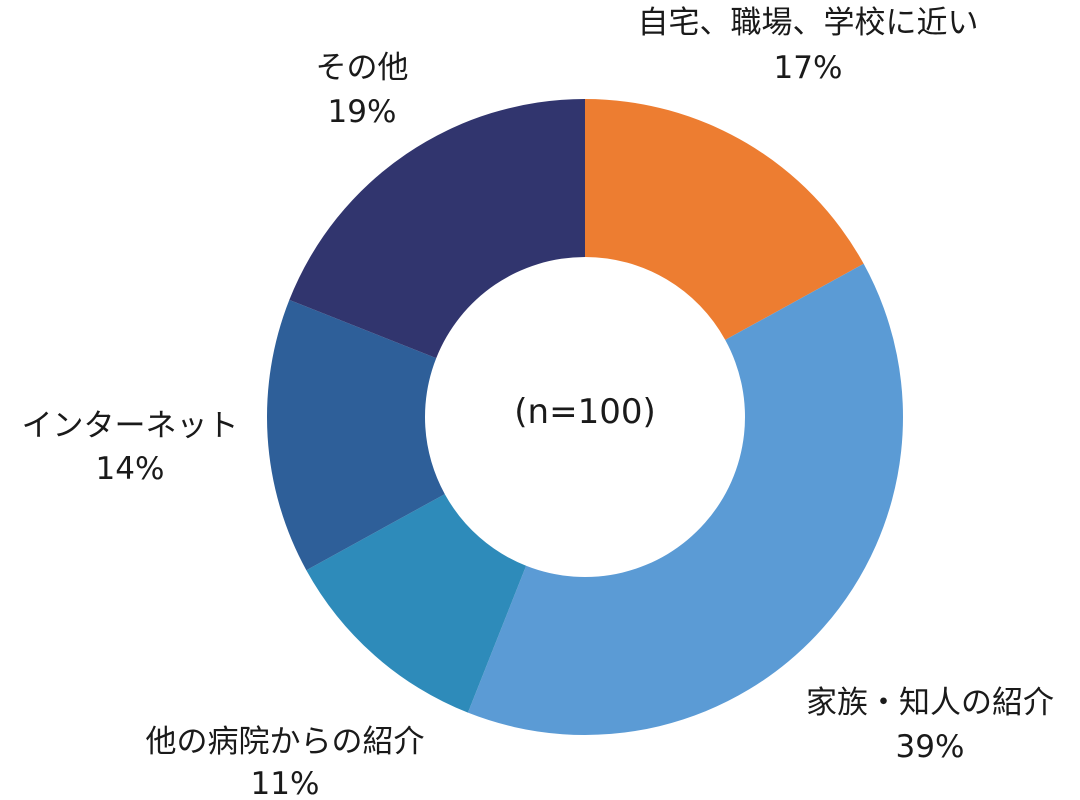 The height and width of the screenshot is (800, 1080). Describe the element at coordinates (285, 742) in the screenshot. I see `slice-label-2-name: 他の病院からの紹介` at that location.